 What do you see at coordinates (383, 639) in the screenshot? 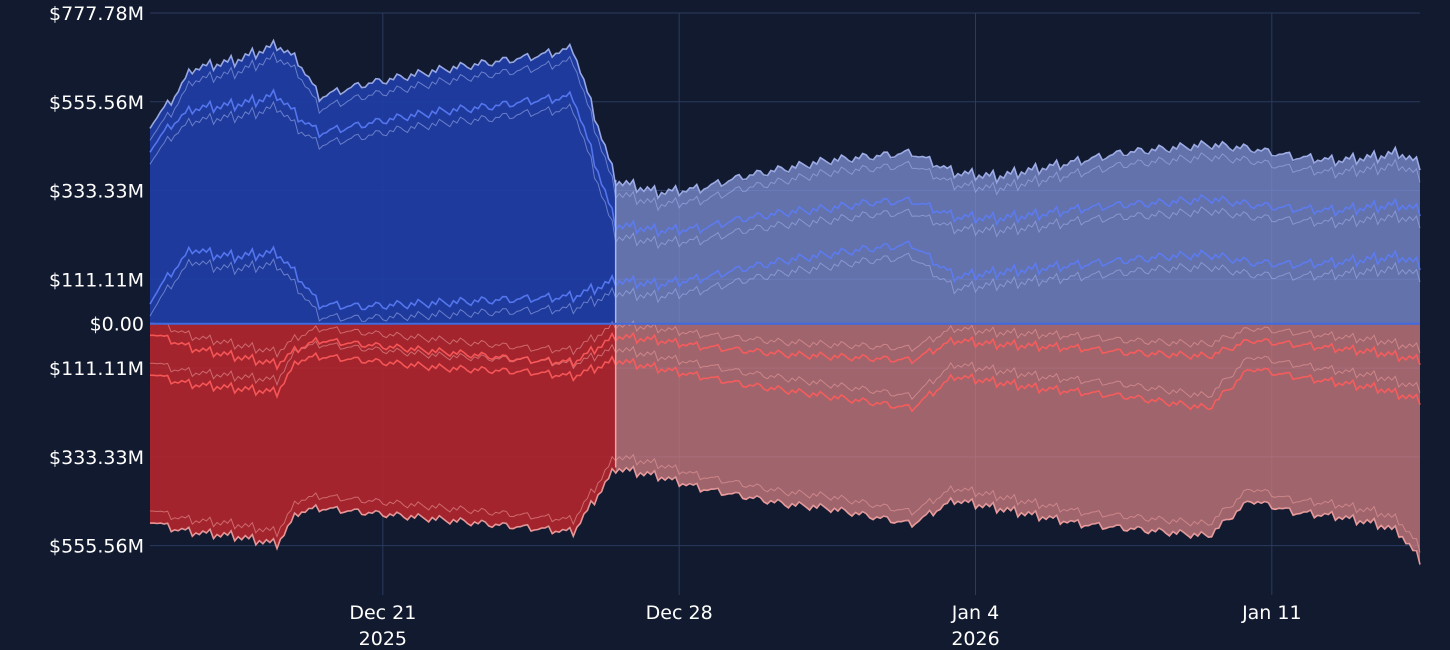
I see `x-tick-year-label: 2025` at bounding box center [383, 639].